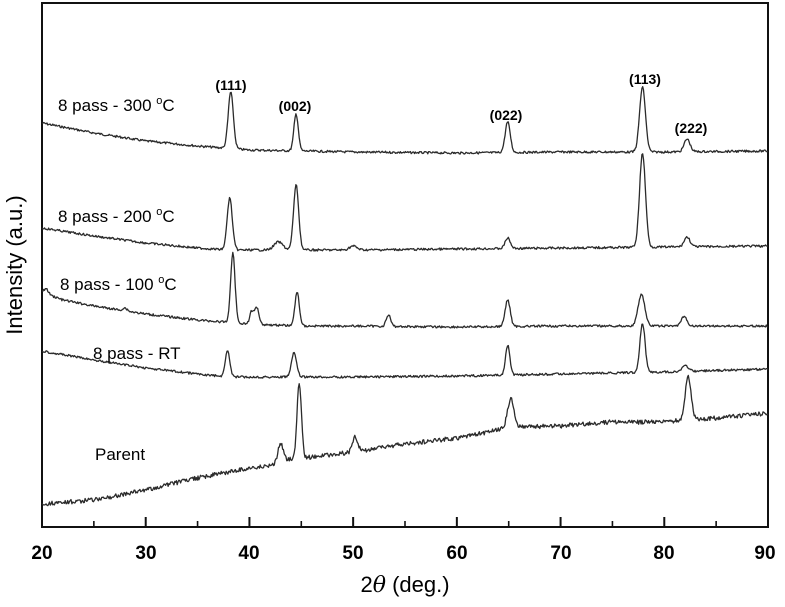 This screenshot has width=785, height=607. Describe the element at coordinates (137, 353) in the screenshot. I see `series-label-rt: 8 pass - RT` at that location.